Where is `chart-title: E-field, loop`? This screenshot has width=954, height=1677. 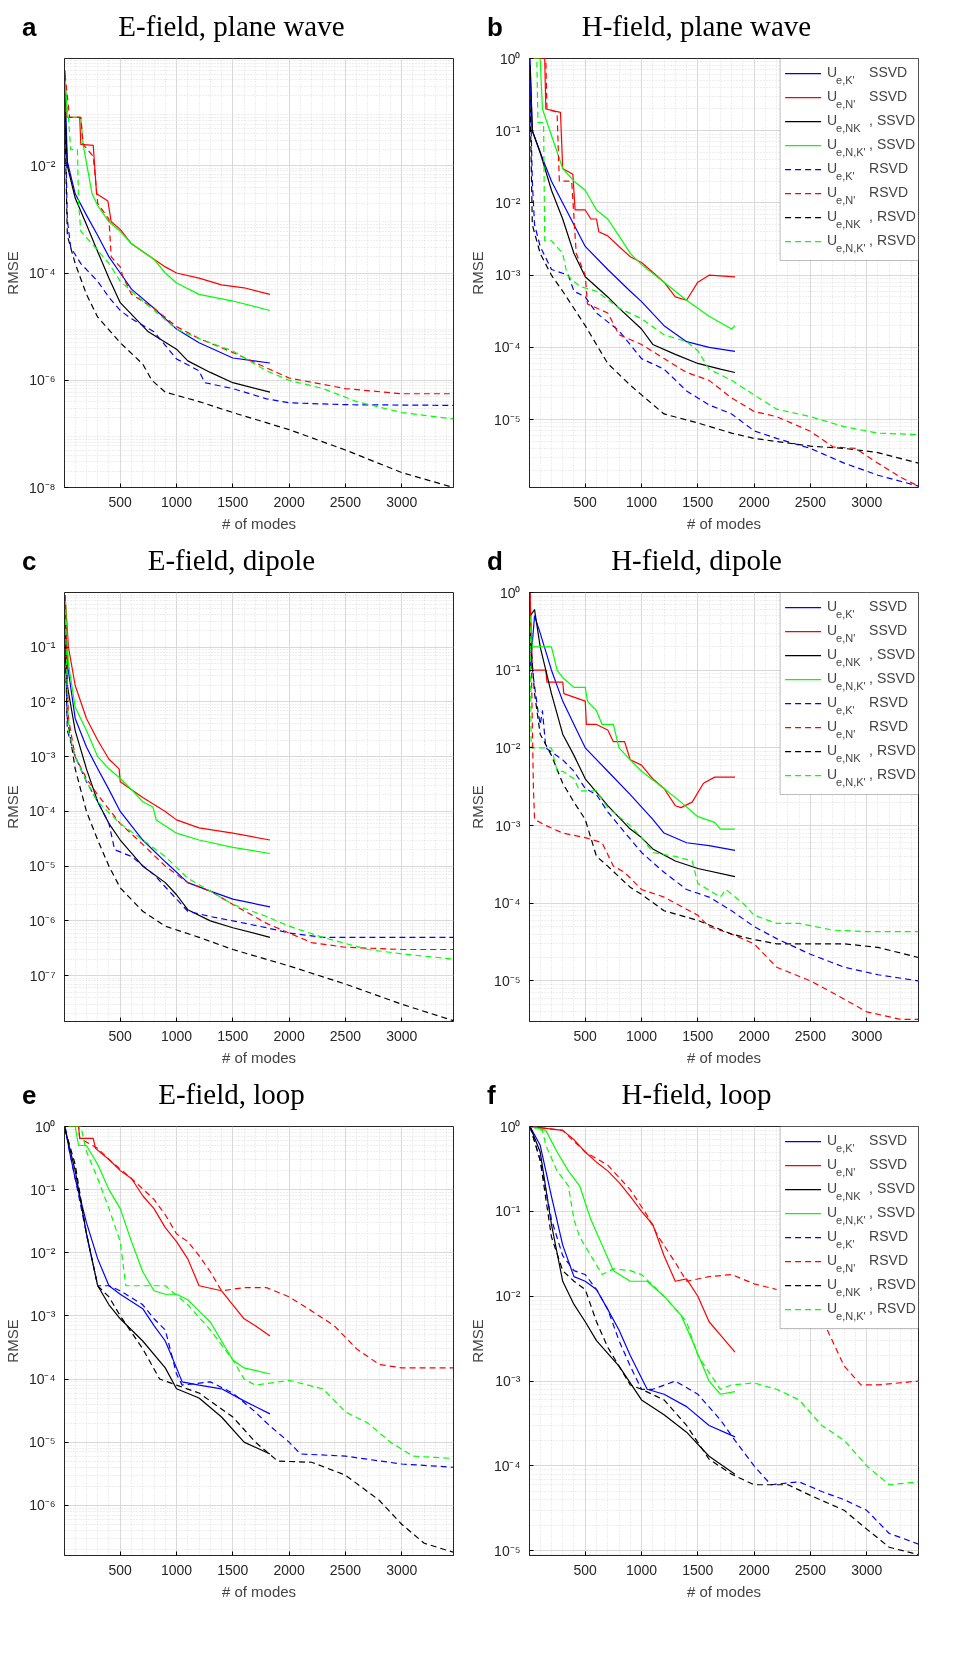
chart-title: E-field, loop is located at coordinates (231, 1094).